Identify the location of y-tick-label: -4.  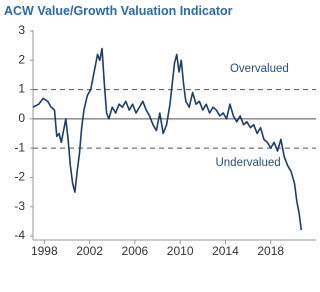
(19, 235).